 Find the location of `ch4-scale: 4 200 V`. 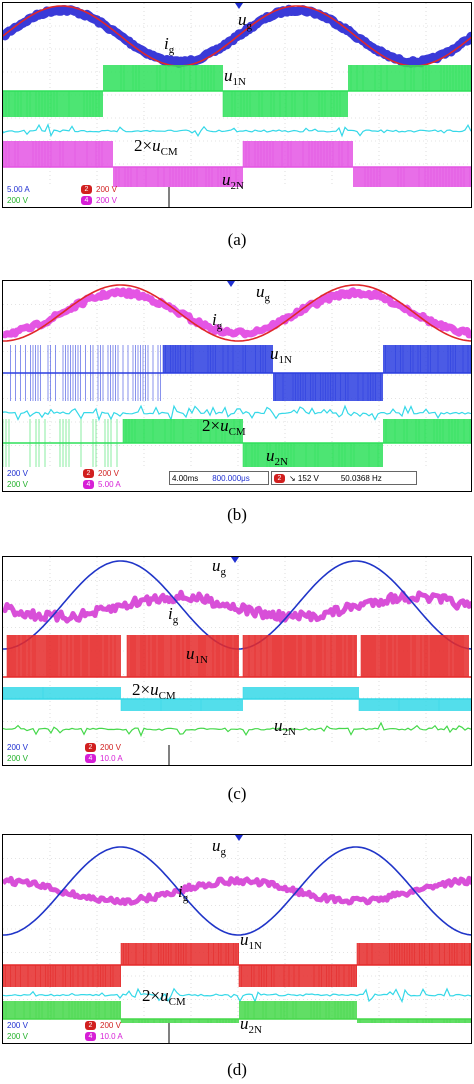

ch4-scale: 4 200 V is located at coordinates (99, 201).